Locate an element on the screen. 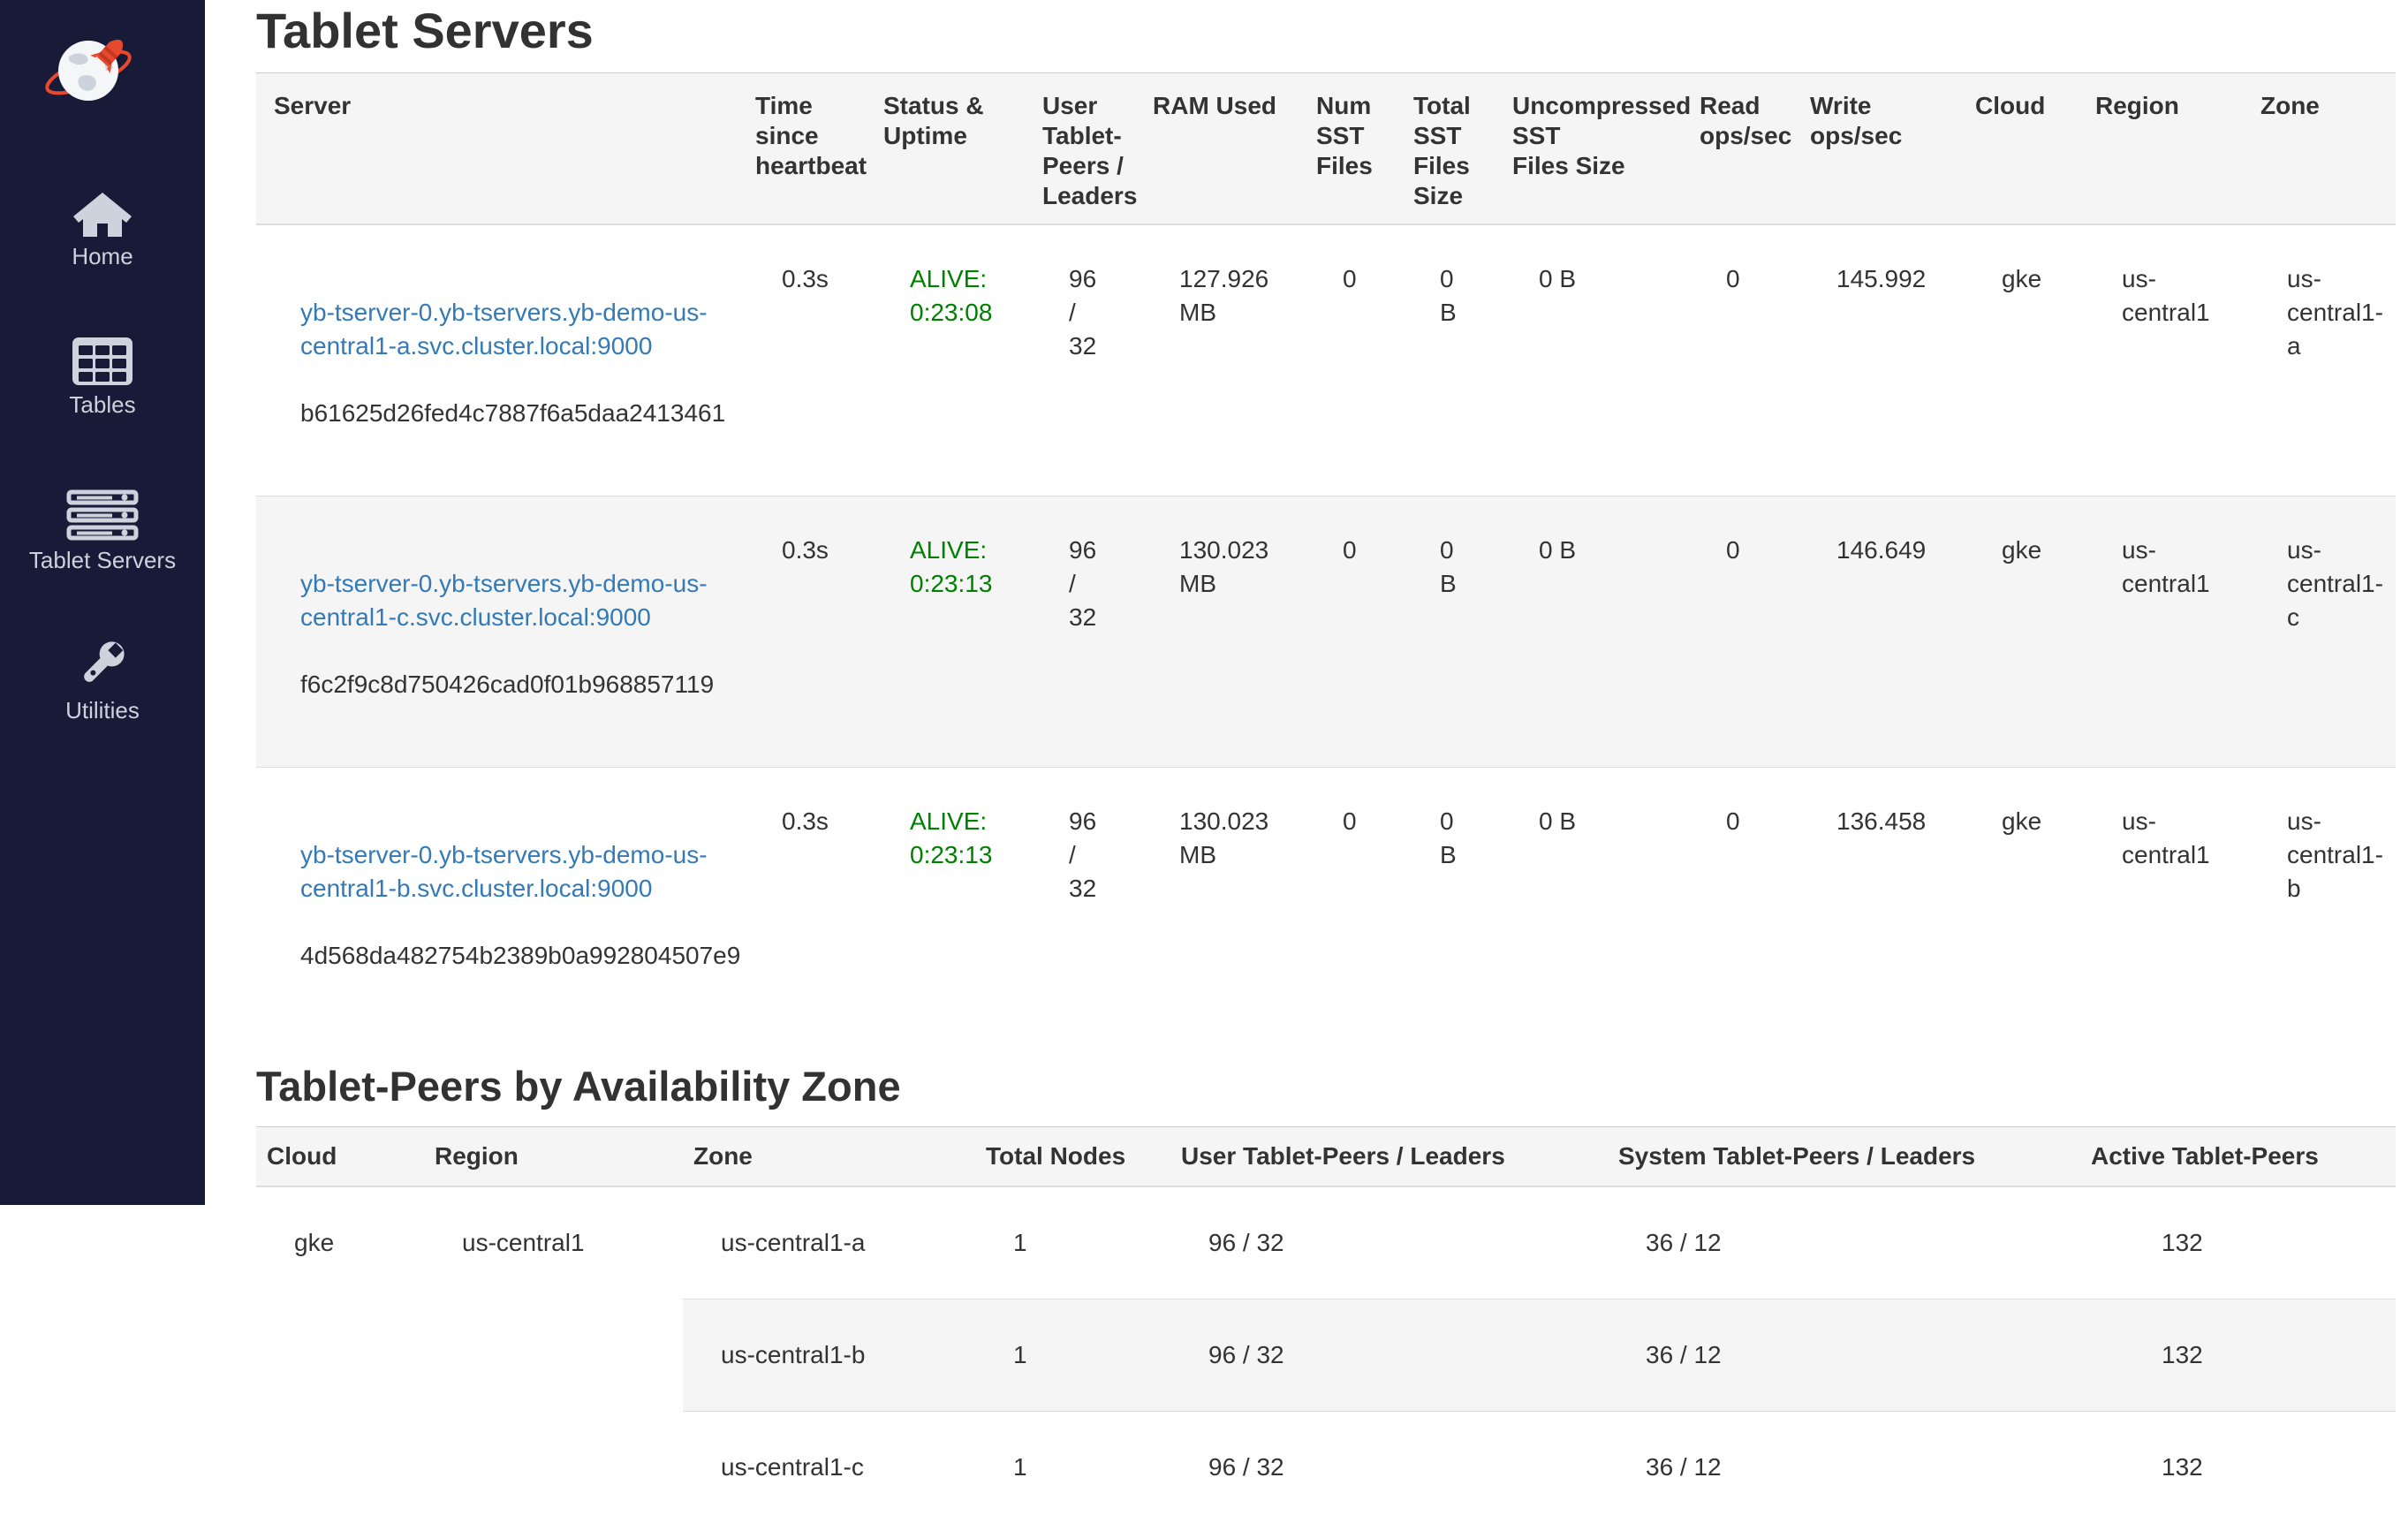 The image size is (2408, 1523). zone-cell: us-central1-c is located at coordinates (829, 1467).